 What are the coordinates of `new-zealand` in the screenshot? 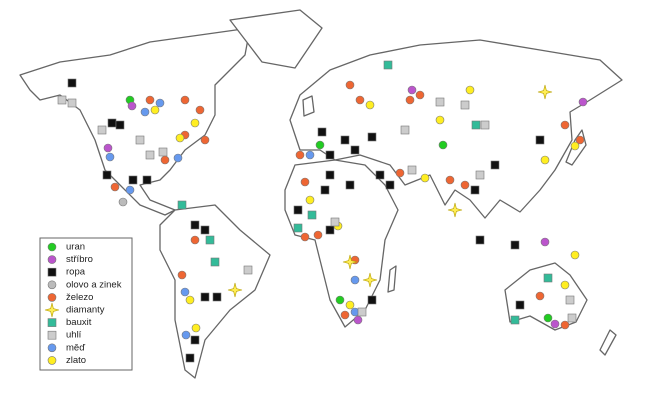 It's located at (608, 342).